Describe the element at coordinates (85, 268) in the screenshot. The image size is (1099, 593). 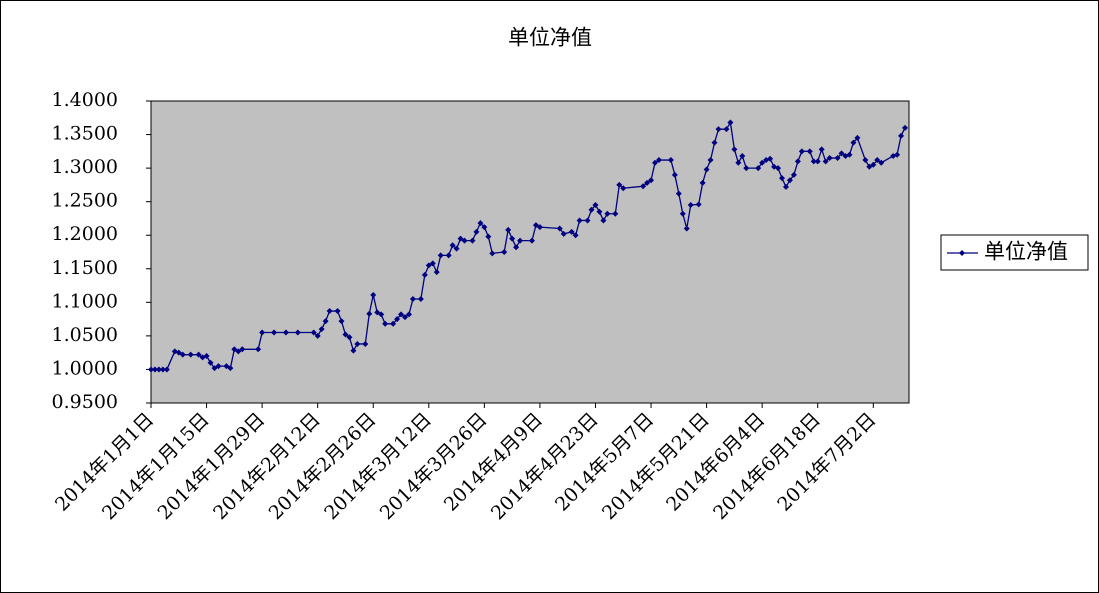
I see `y-tick-label: 1.1500` at that location.